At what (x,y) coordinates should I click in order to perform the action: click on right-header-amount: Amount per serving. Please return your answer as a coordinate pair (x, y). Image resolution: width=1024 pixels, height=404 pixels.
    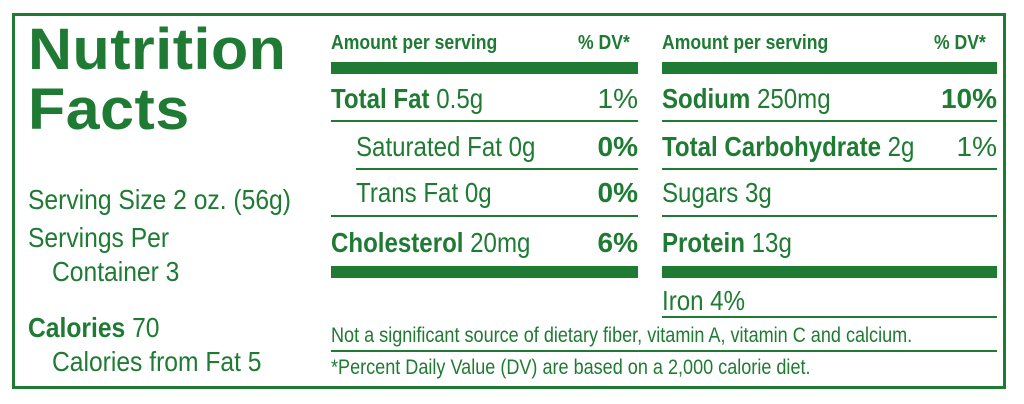
    Looking at the image, I should click on (745, 43).